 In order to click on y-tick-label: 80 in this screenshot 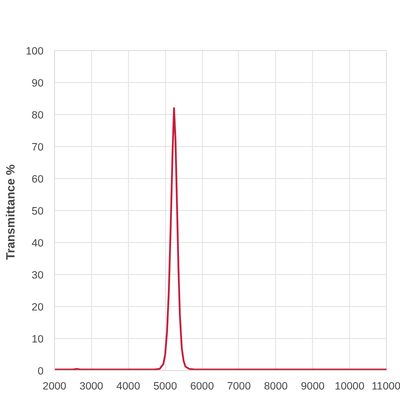, I will do `click(38, 116)`.